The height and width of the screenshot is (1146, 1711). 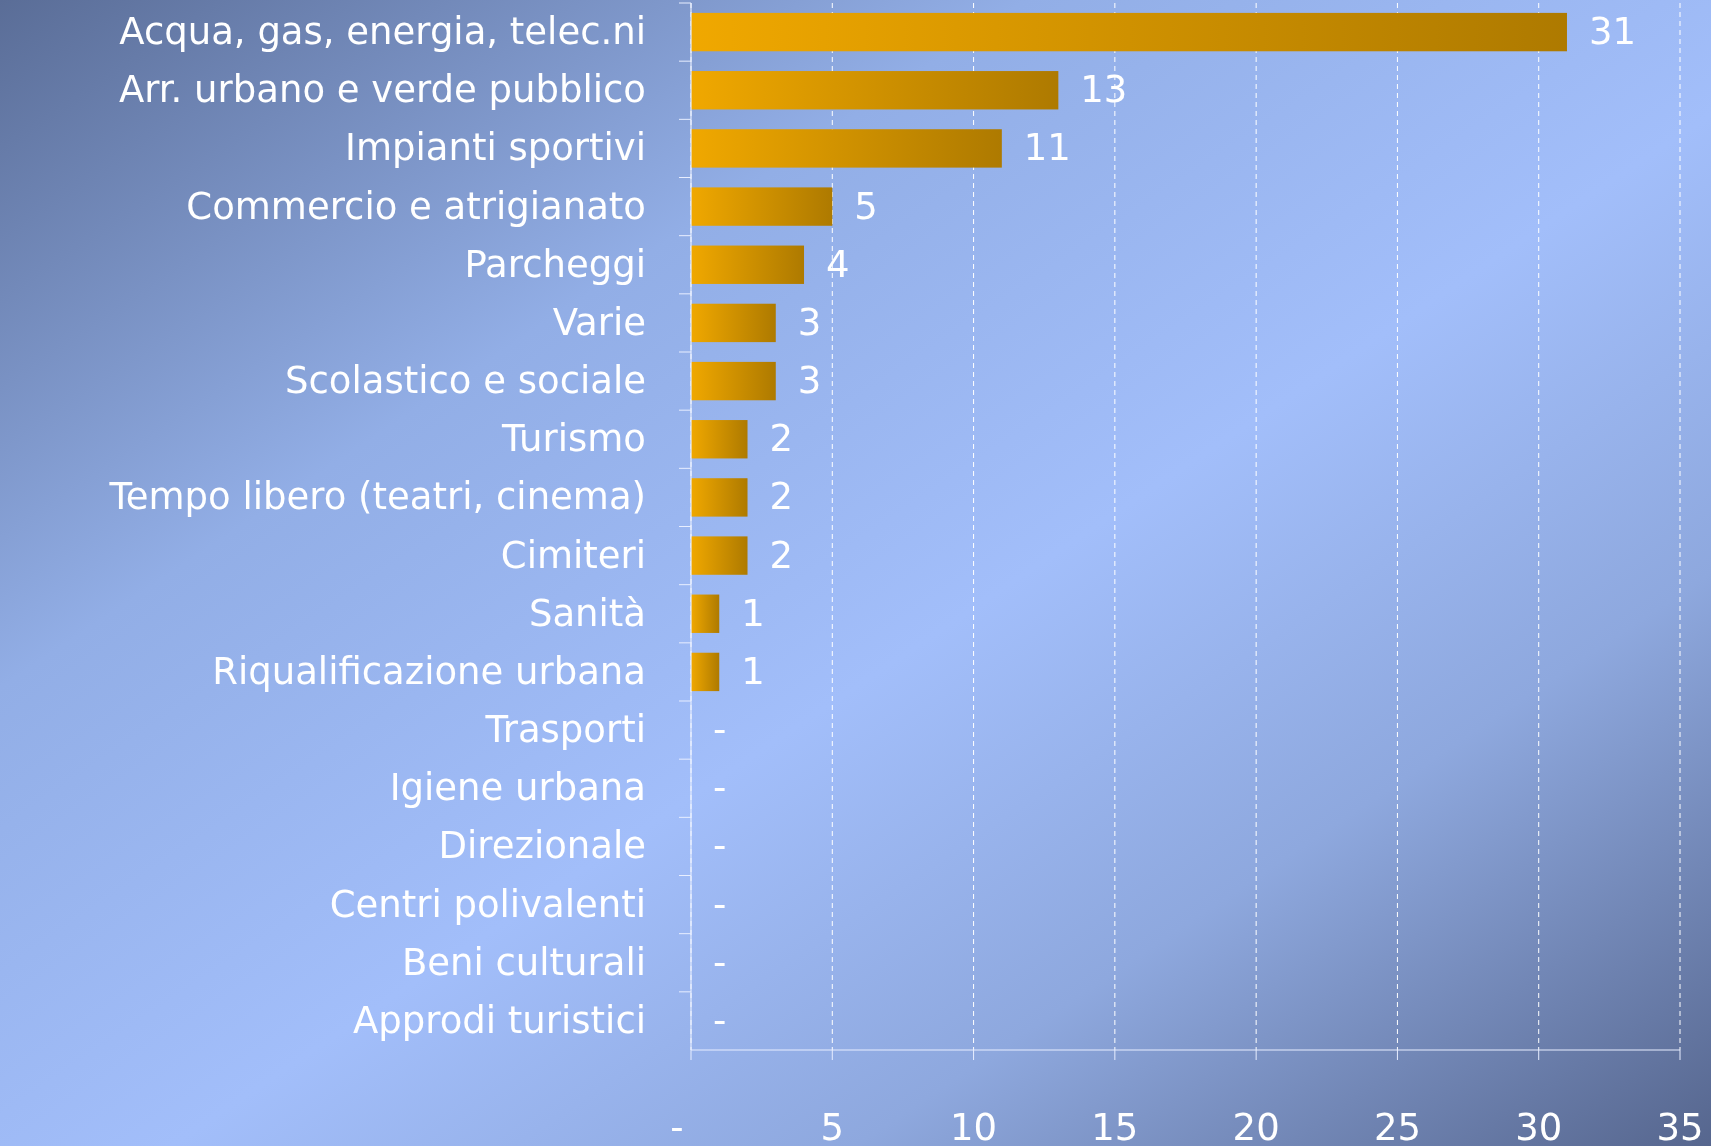 What do you see at coordinates (565, 730) in the screenshot?
I see `y-tick-label: Trasporti` at bounding box center [565, 730].